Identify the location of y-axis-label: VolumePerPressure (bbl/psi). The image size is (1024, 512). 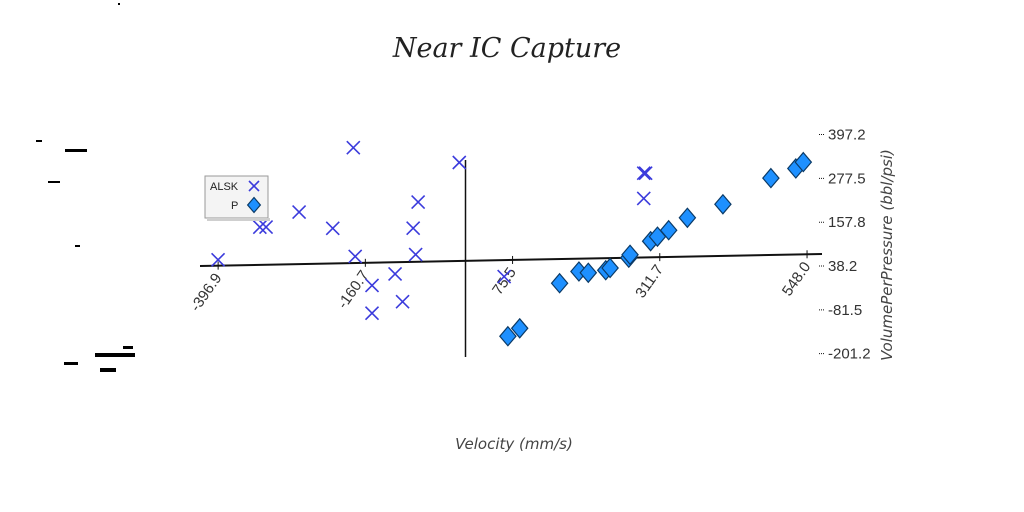
(887, 255).